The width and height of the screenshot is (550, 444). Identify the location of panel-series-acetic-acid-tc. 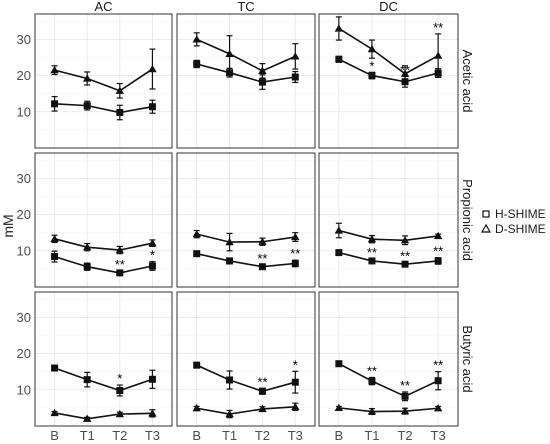
(246, 61).